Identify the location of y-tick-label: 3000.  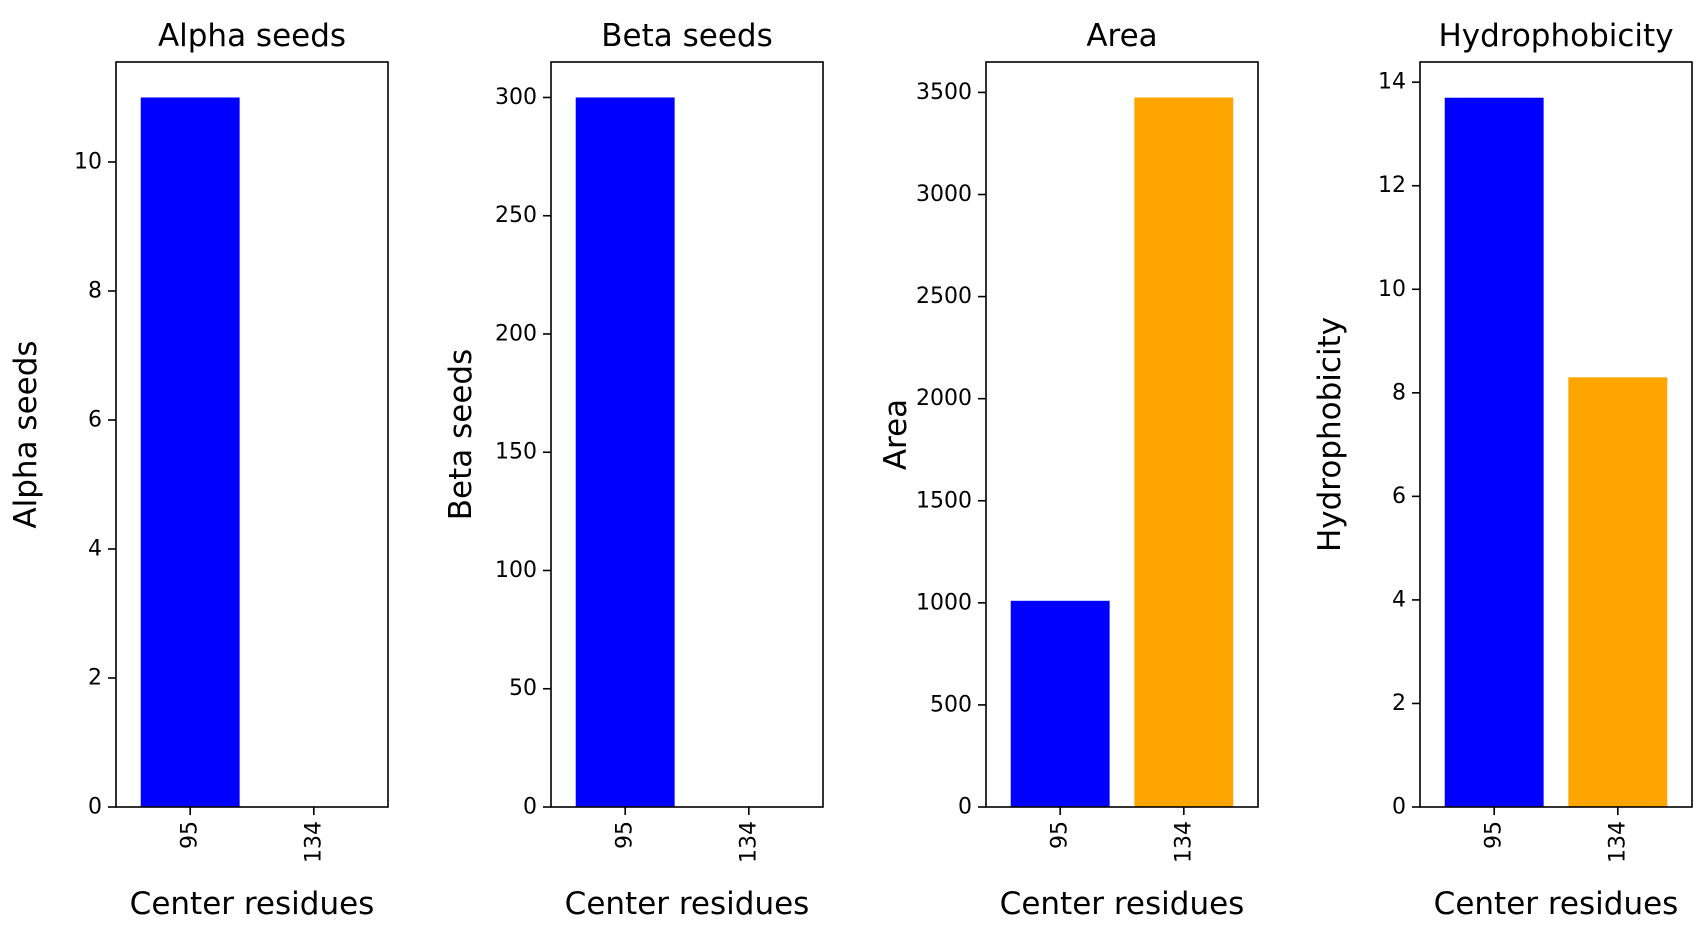
(944, 194).